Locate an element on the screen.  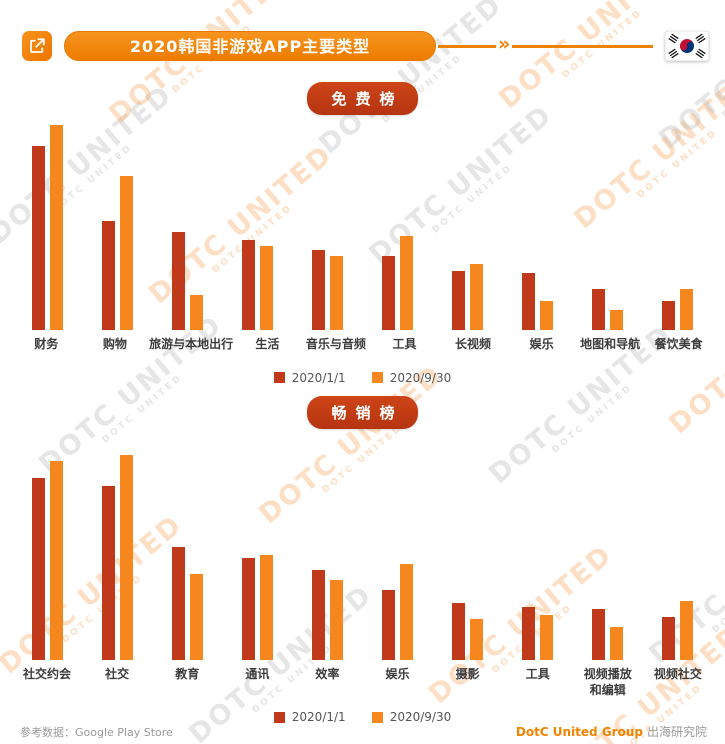
legend: 2020/1/1 2020/9/30 is located at coordinates (362, 378).